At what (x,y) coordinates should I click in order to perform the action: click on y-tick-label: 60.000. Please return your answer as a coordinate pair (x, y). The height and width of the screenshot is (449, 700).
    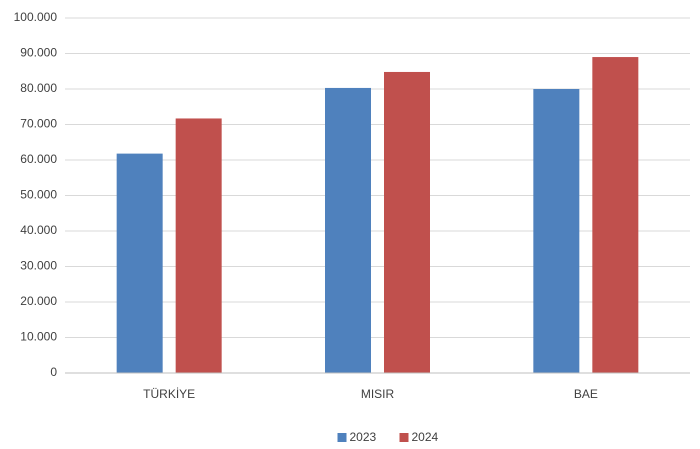
    Looking at the image, I should click on (38, 159).